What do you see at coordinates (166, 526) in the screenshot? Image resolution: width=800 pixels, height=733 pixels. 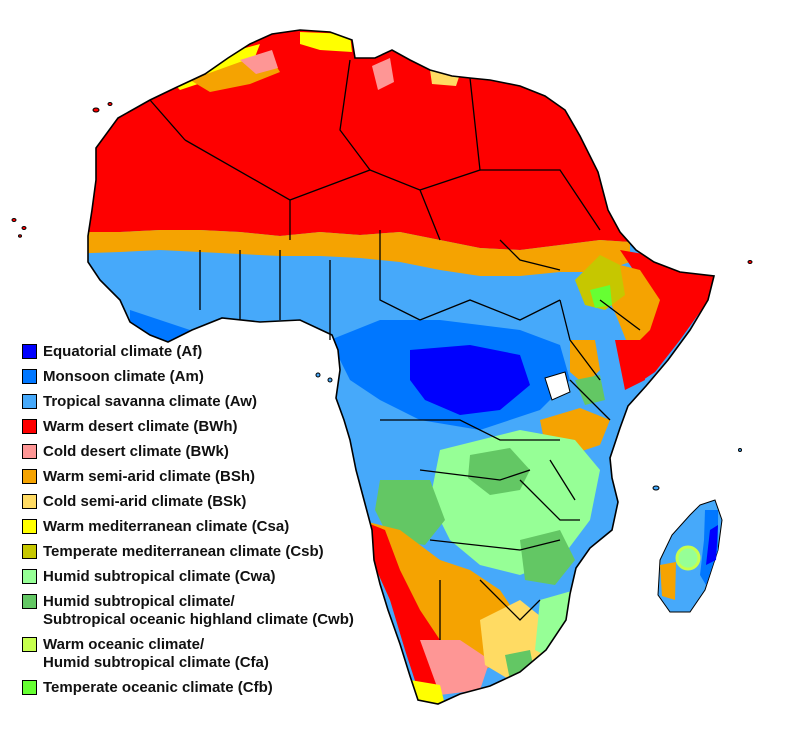 I see `legend-label: Warm mediterranean climate (Csa)` at bounding box center [166, 526].